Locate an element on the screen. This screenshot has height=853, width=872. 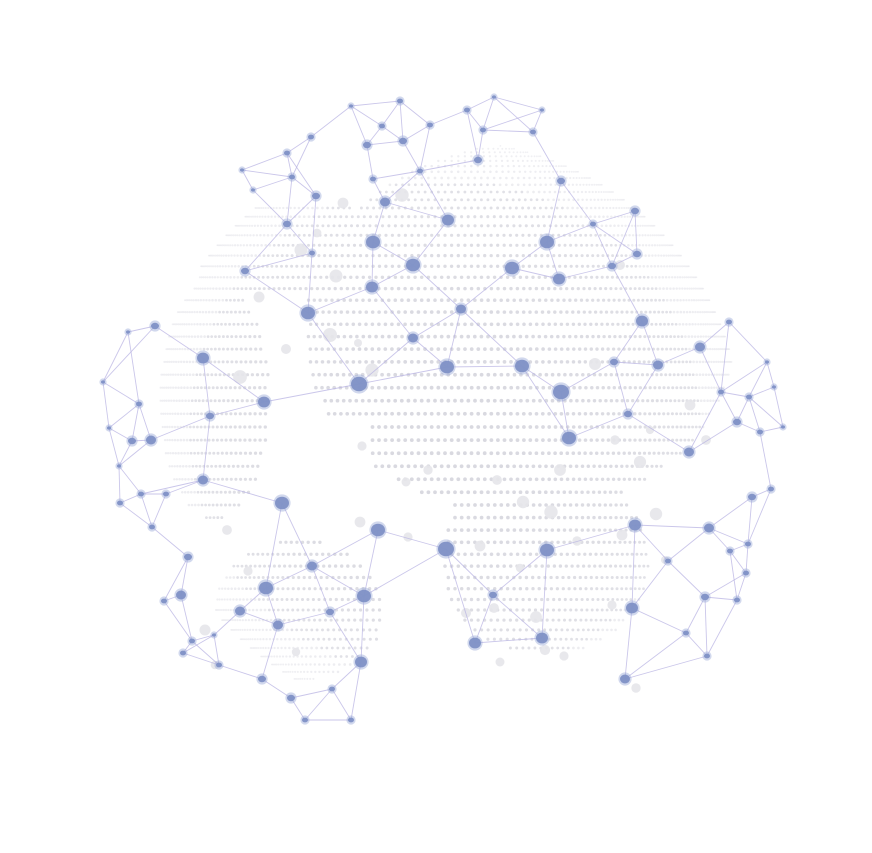
soft-dot is located at coordinates (301, 250).